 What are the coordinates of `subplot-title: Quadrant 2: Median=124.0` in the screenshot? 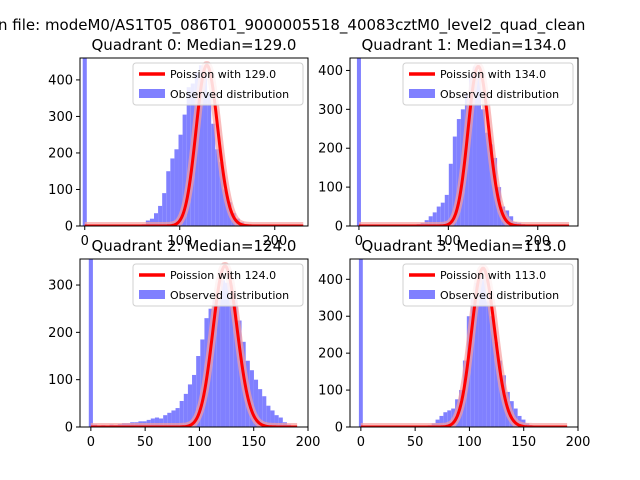 It's located at (194, 246).